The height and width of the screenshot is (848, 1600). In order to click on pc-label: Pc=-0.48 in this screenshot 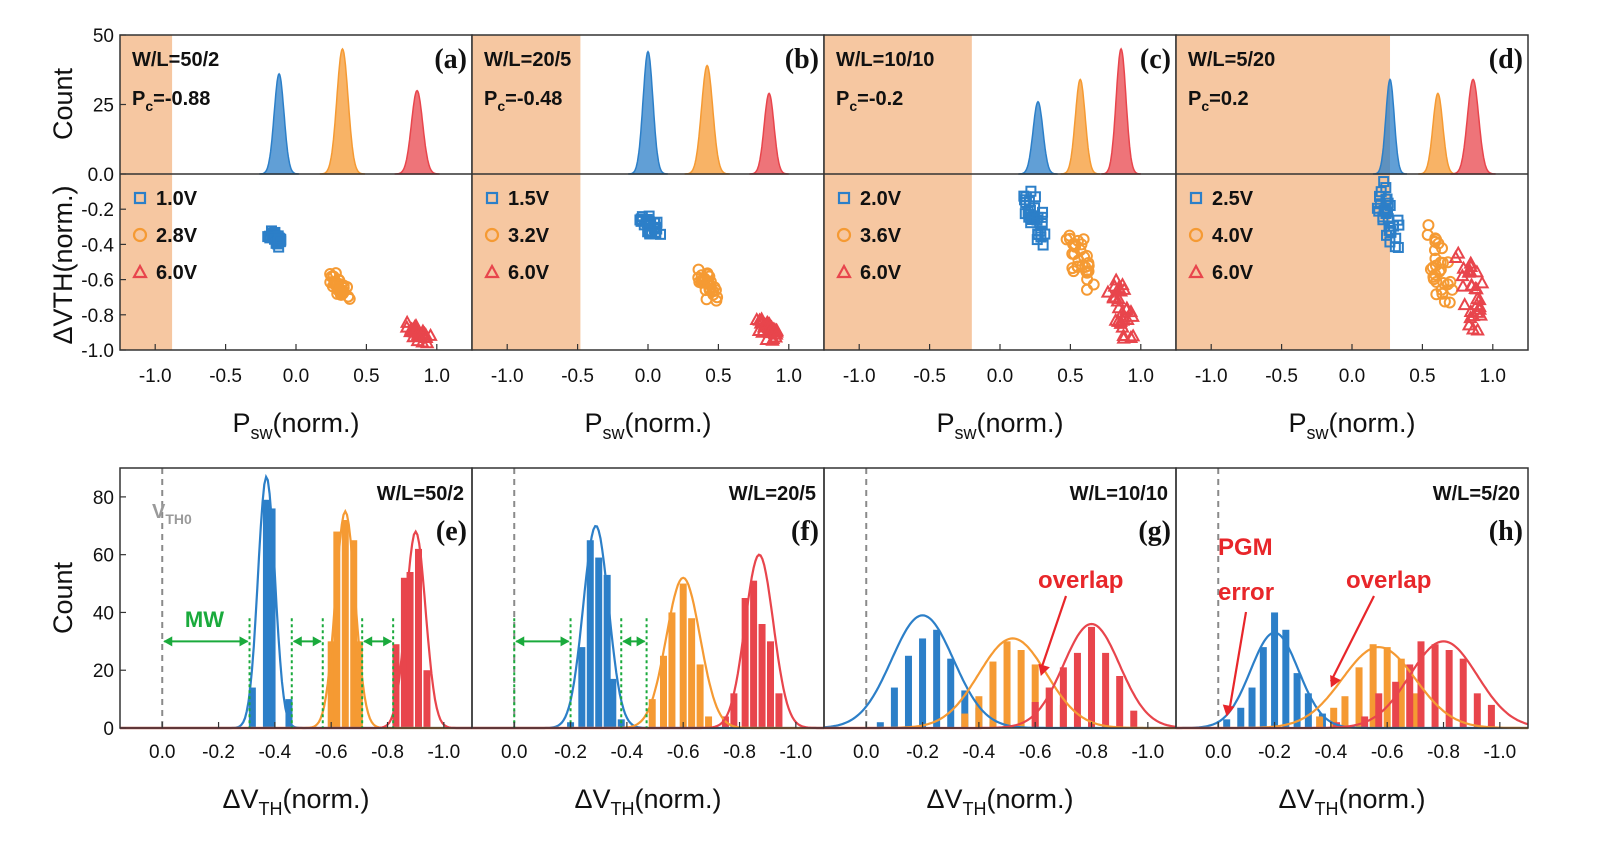, I will do `click(523, 101)`.